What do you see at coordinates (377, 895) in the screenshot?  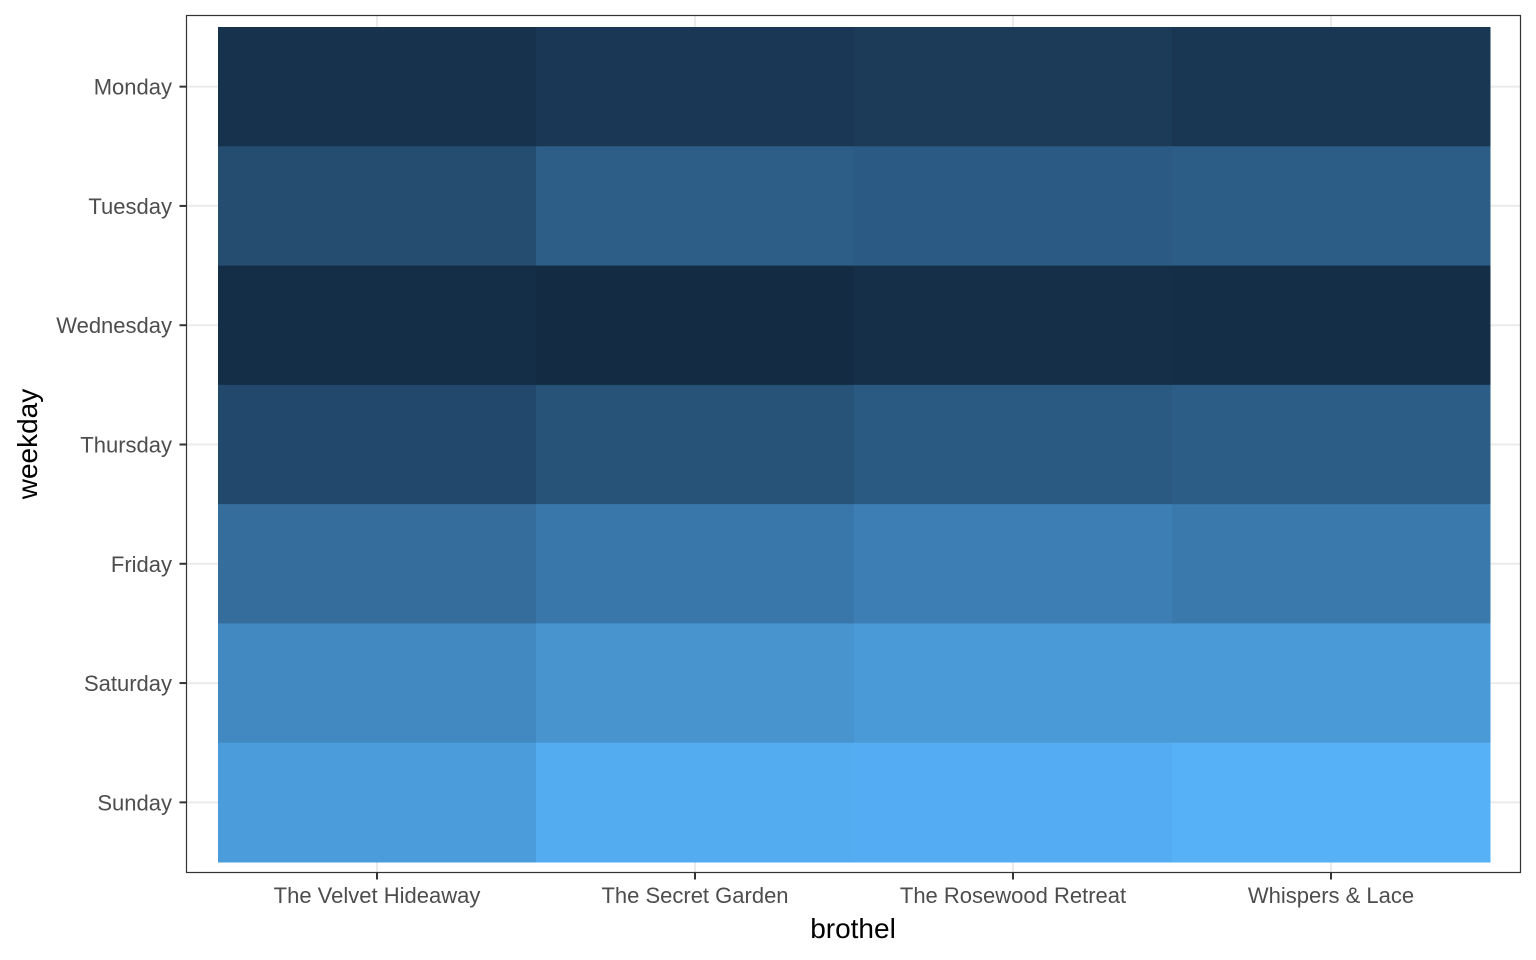 I see `x-tick-label: The Velvet Hideaway` at bounding box center [377, 895].